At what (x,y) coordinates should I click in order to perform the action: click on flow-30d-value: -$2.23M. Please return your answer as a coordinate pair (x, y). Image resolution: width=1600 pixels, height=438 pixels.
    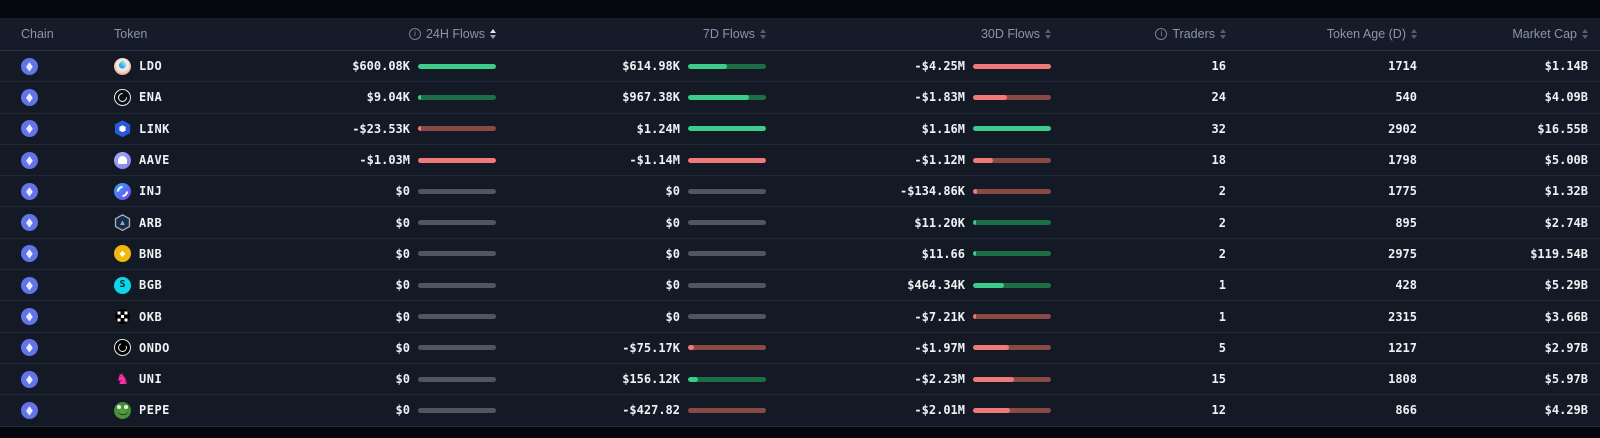
    Looking at the image, I should click on (939, 379).